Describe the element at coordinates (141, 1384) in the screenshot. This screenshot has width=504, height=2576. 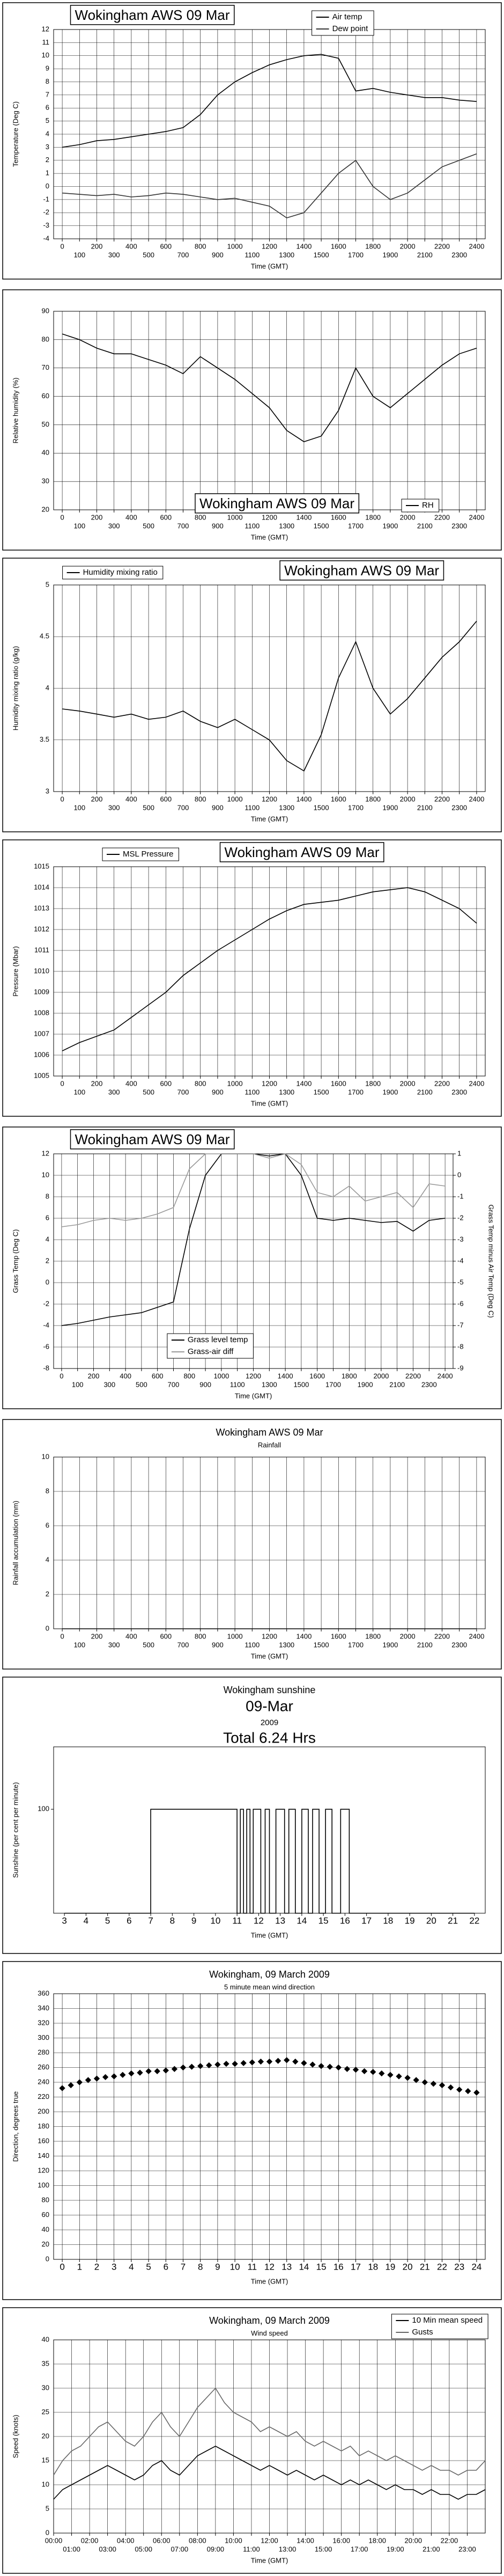
I see `x-tick-label: 500` at that location.